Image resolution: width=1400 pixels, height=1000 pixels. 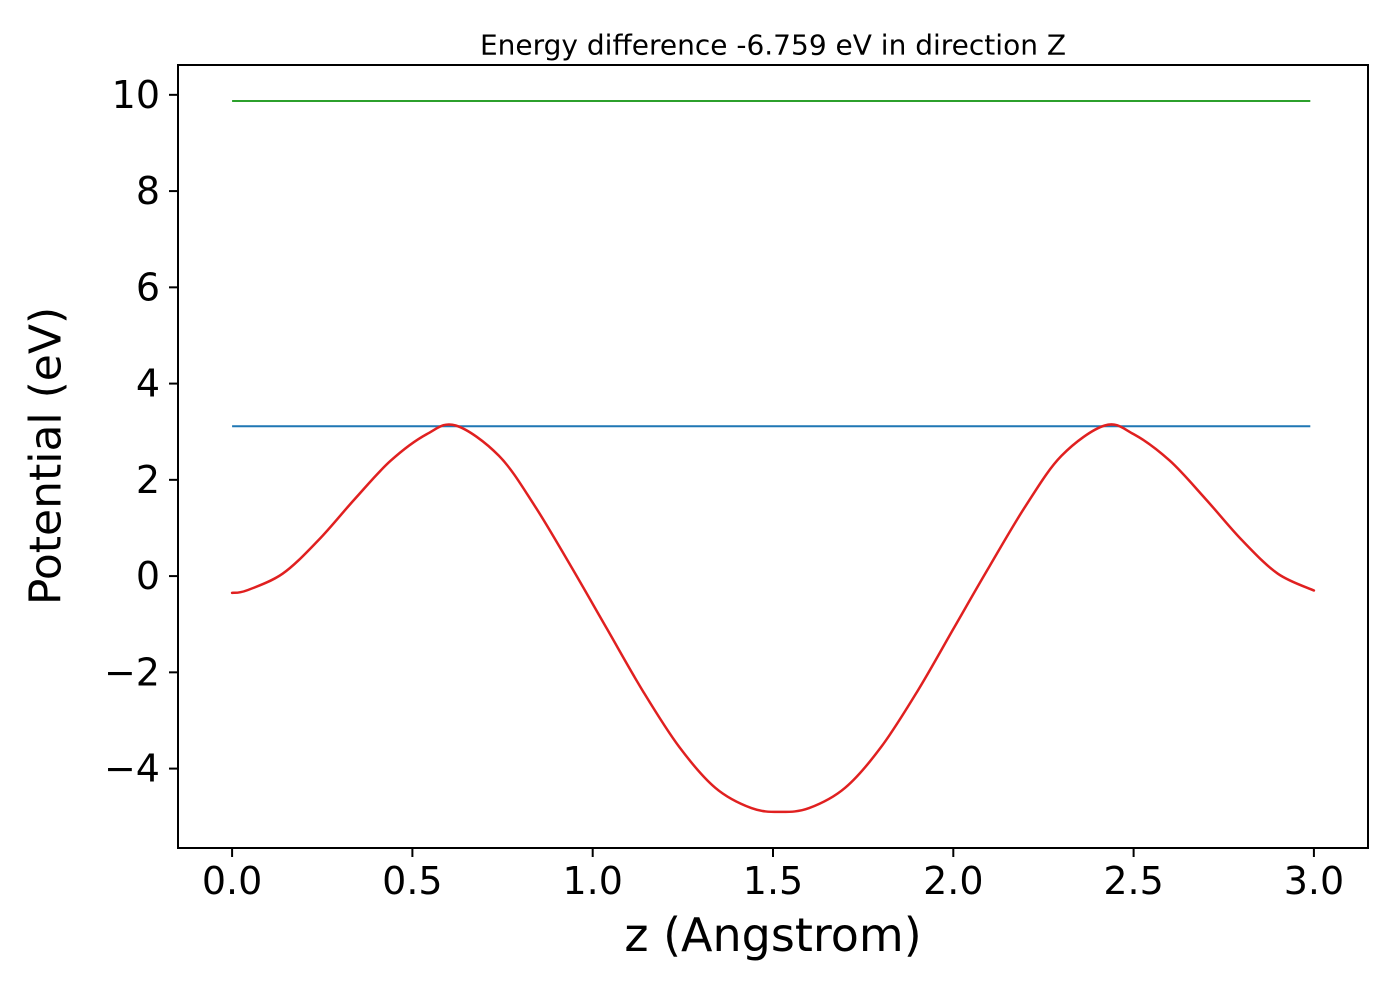 What do you see at coordinates (592, 881) in the screenshot?
I see `x-tick-label: 1.0` at bounding box center [592, 881].